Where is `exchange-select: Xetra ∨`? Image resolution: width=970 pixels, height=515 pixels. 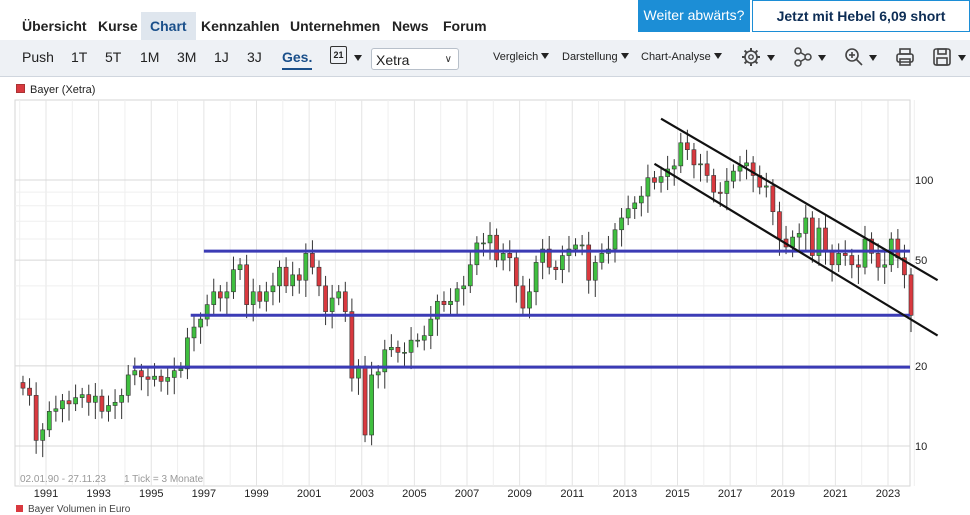 exchange-select: Xetra ∨ is located at coordinates (415, 59).